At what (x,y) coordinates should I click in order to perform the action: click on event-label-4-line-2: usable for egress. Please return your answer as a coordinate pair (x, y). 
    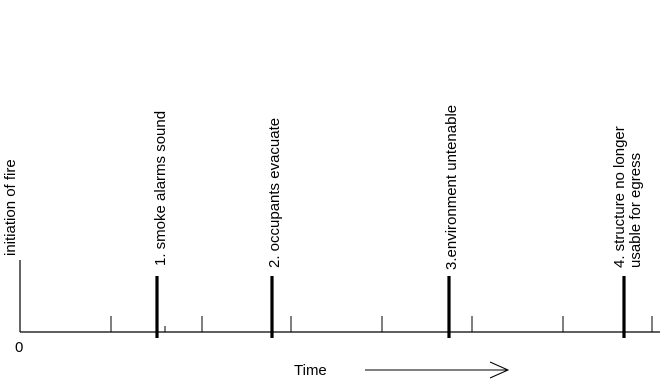
    Looking at the image, I should click on (635, 210).